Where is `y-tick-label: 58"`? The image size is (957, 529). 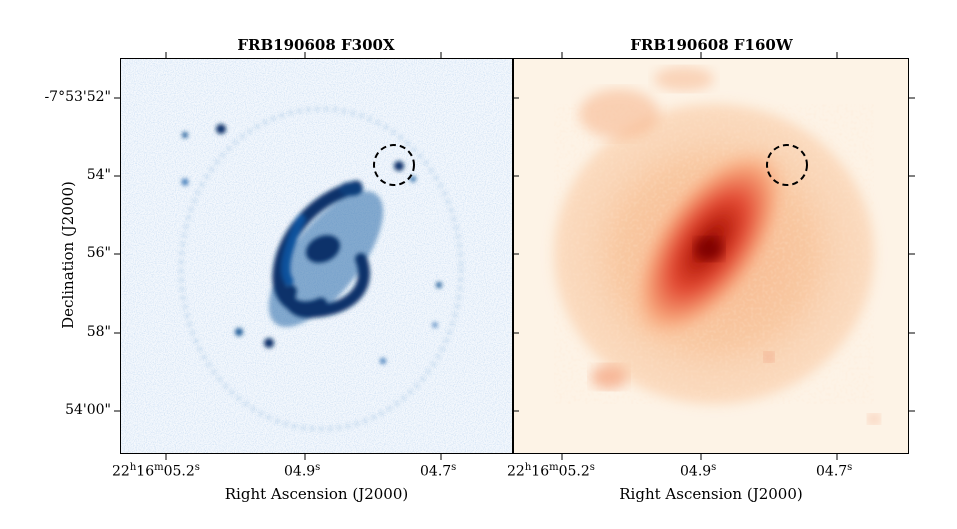 y-tick-label: 58" is located at coordinates (98, 332).